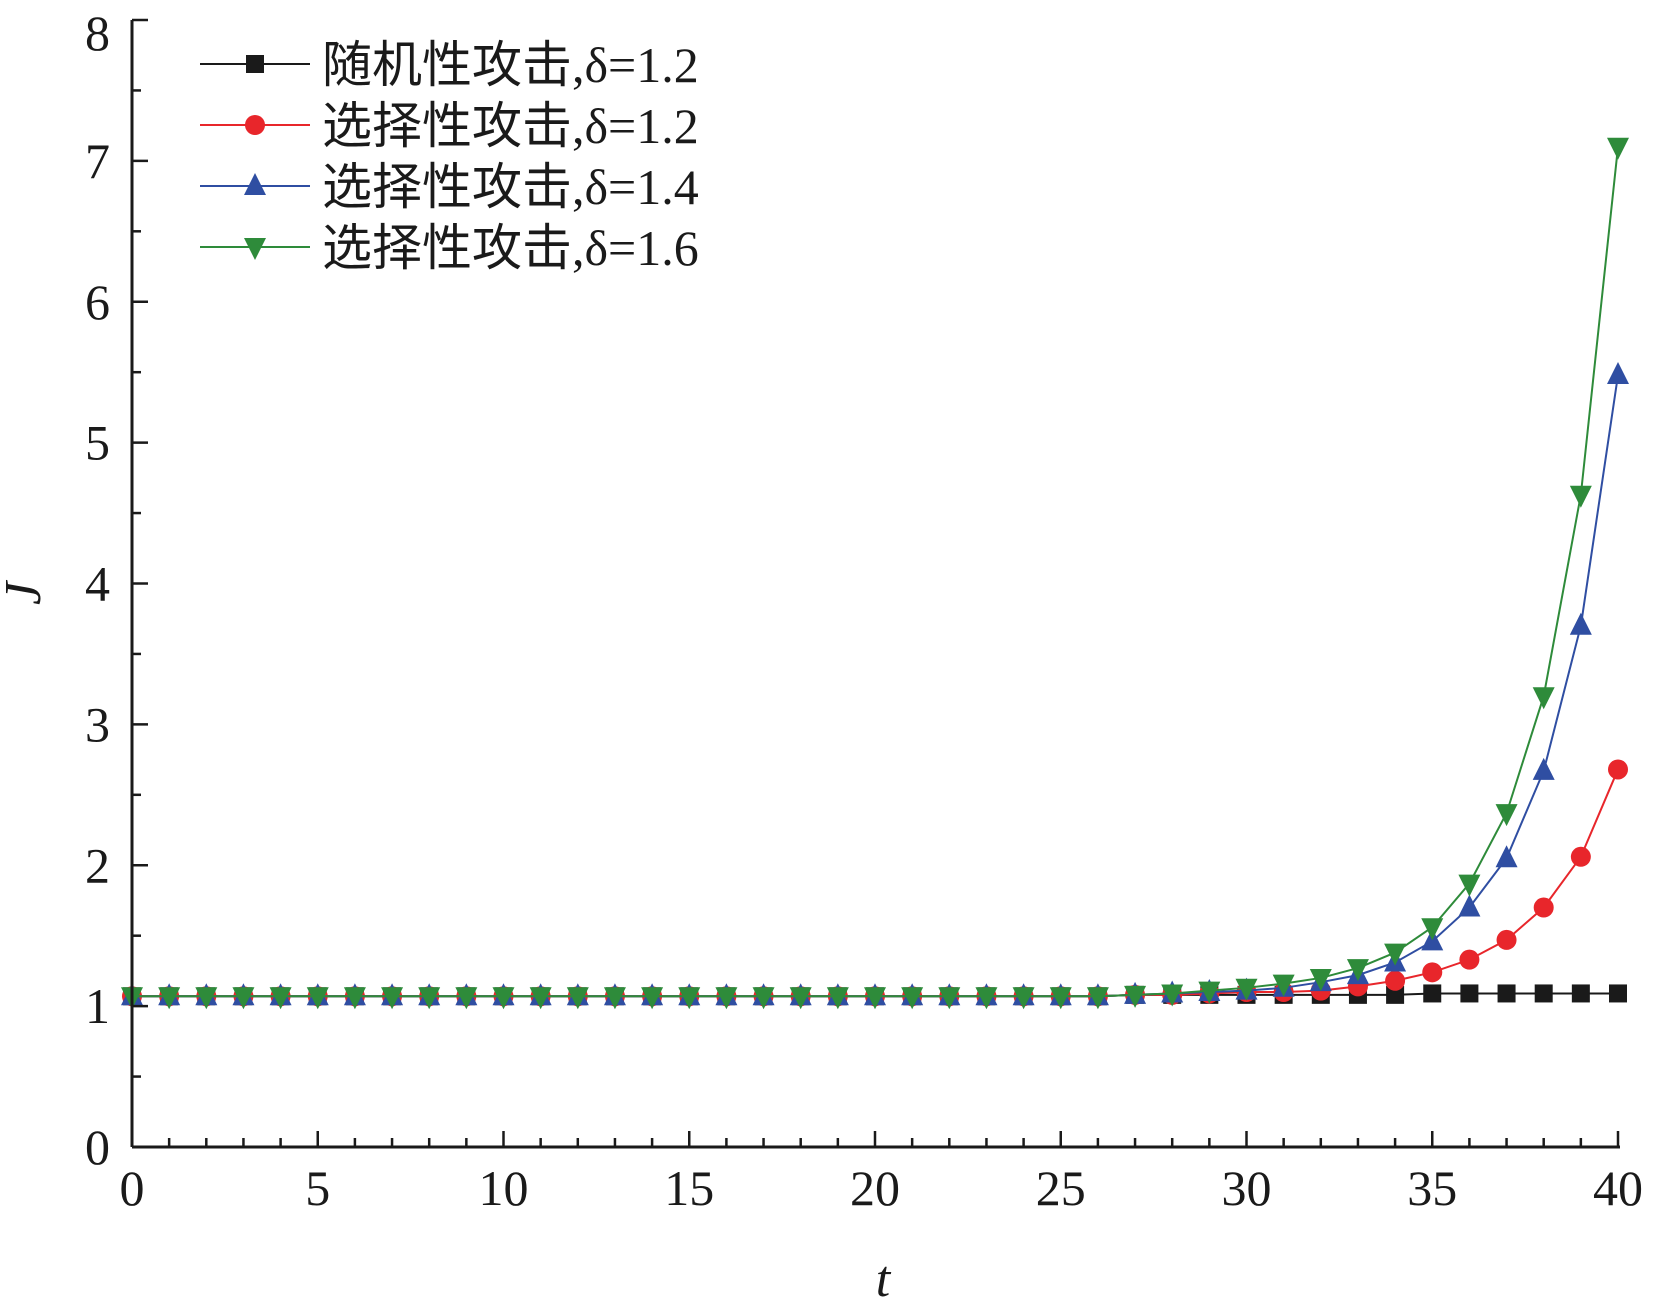  What do you see at coordinates (1061, 1188) in the screenshot?
I see `x-tick-label: 25` at bounding box center [1061, 1188].